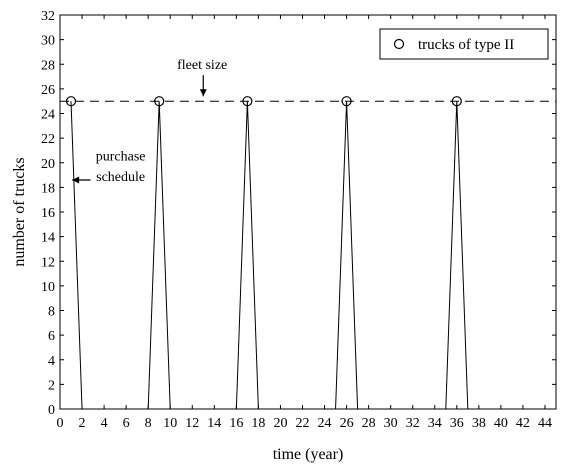 This screenshot has width=561, height=466. What do you see at coordinates (236, 423) in the screenshot?
I see `x-tick-label: 16` at bounding box center [236, 423].